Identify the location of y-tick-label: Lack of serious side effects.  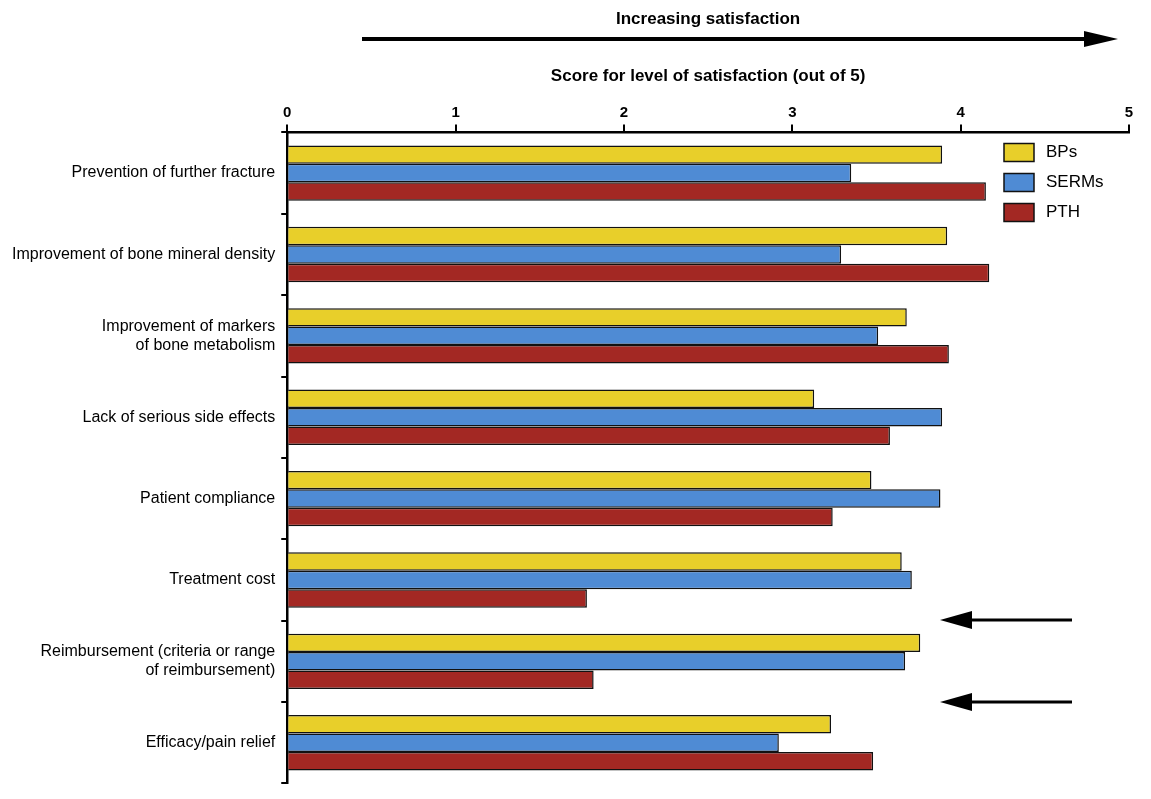
(179, 416).